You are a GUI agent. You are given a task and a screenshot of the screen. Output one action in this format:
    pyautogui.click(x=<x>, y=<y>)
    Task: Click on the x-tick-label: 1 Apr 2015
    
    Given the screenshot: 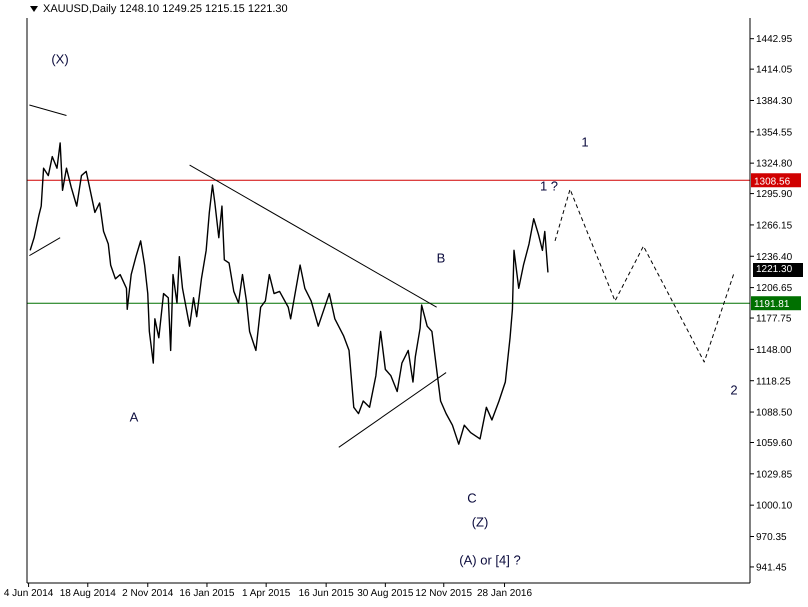 What is the action you would take?
    pyautogui.click(x=266, y=594)
    